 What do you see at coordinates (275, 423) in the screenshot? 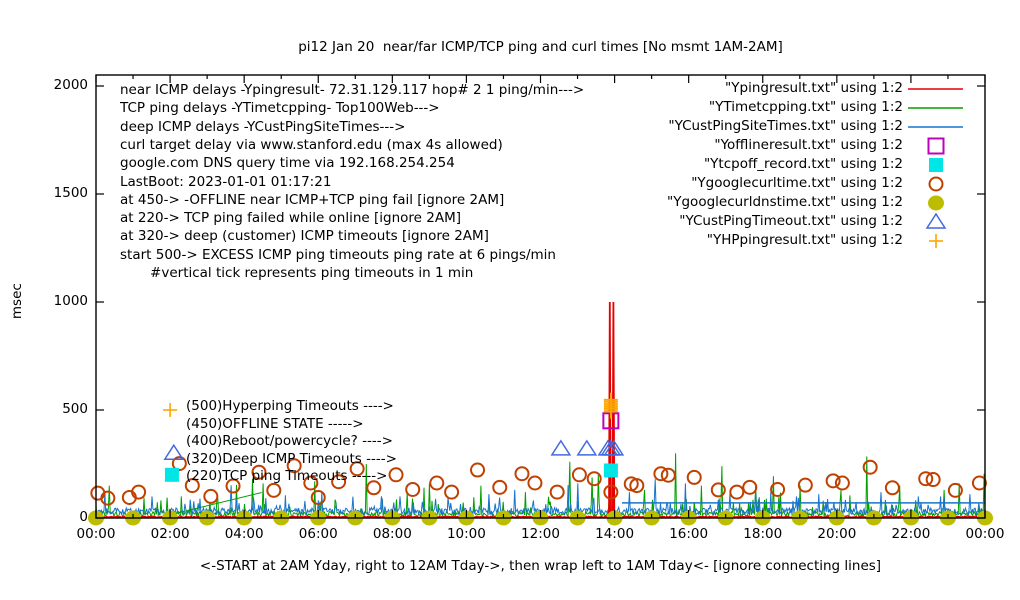
I see `threshold-annotation: (450)OFFLINE STATE ----->` at bounding box center [275, 423].